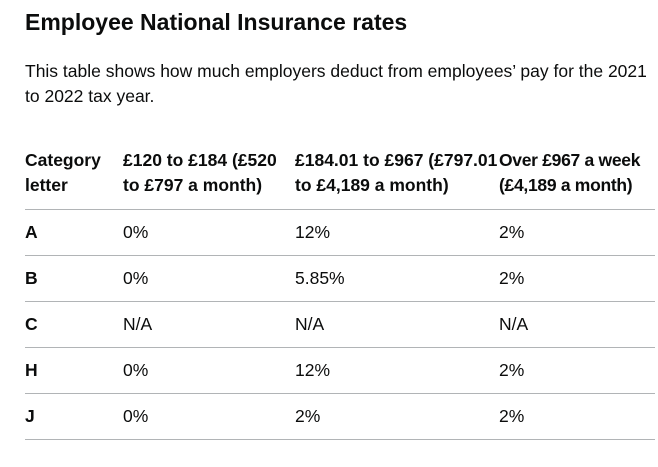 This screenshot has width=658, height=467. What do you see at coordinates (209, 177) in the screenshot?
I see `column-header-band-1: £120 to £184 (£520 to £797 a month)` at bounding box center [209, 177].